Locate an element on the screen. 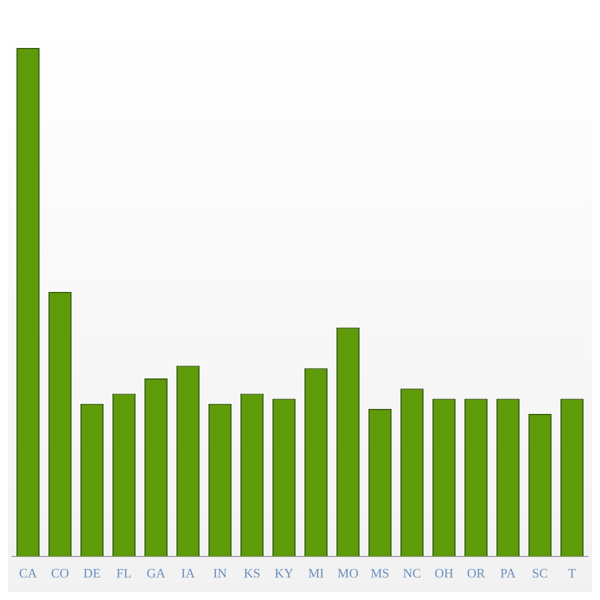  x-tick-label: MO is located at coordinates (348, 573).